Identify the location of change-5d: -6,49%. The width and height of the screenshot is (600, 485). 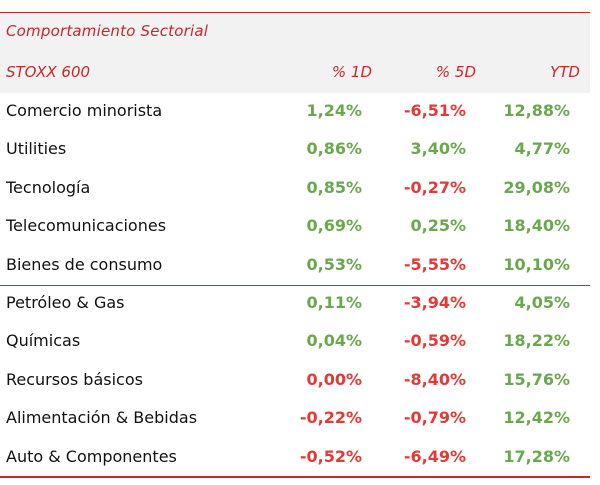
(434, 456).